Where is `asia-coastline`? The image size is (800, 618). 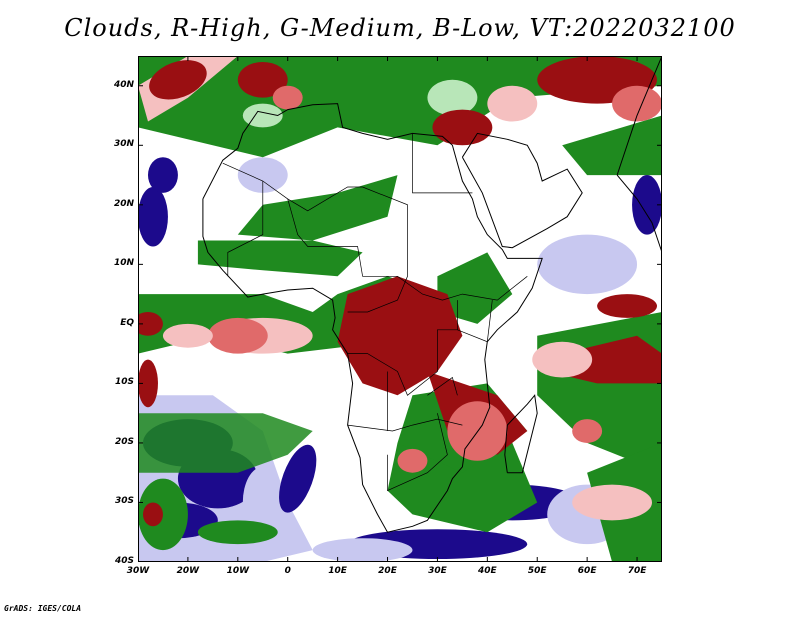 asia-coastline is located at coordinates (639, 154).